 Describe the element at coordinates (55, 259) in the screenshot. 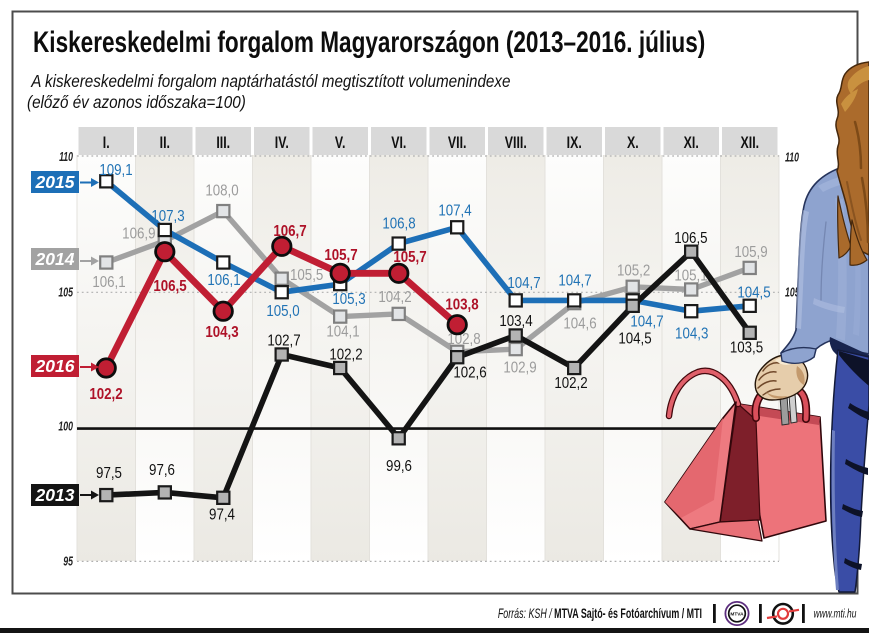

I see `svg-text: 2014` at that location.